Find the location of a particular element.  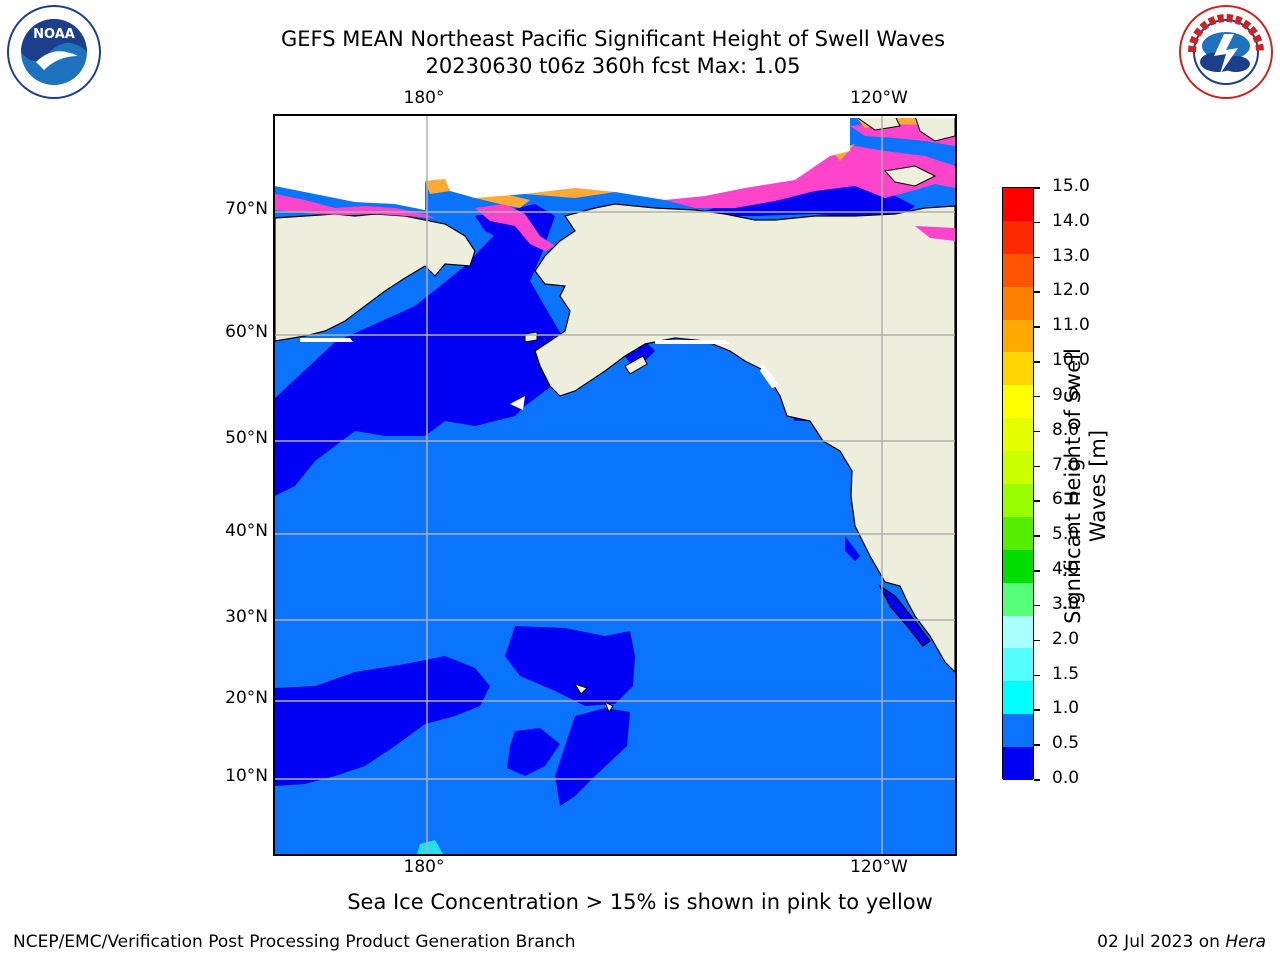

swell-patch-cyan is located at coordinates (430, 847).